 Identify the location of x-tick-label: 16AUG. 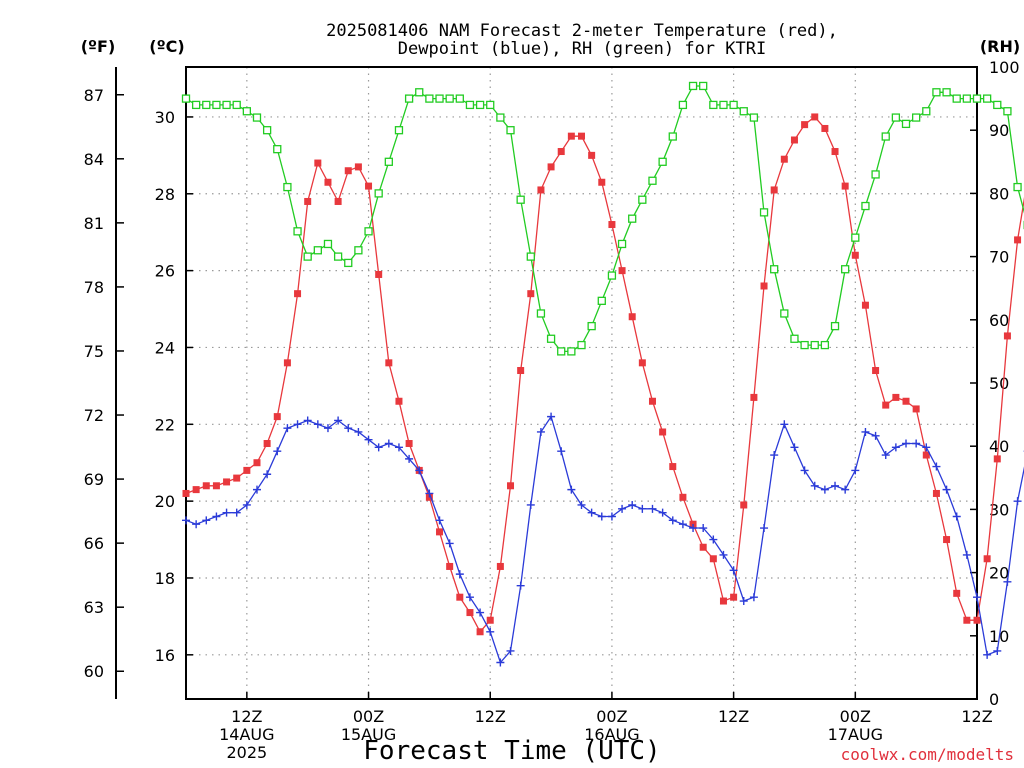
(611, 734).